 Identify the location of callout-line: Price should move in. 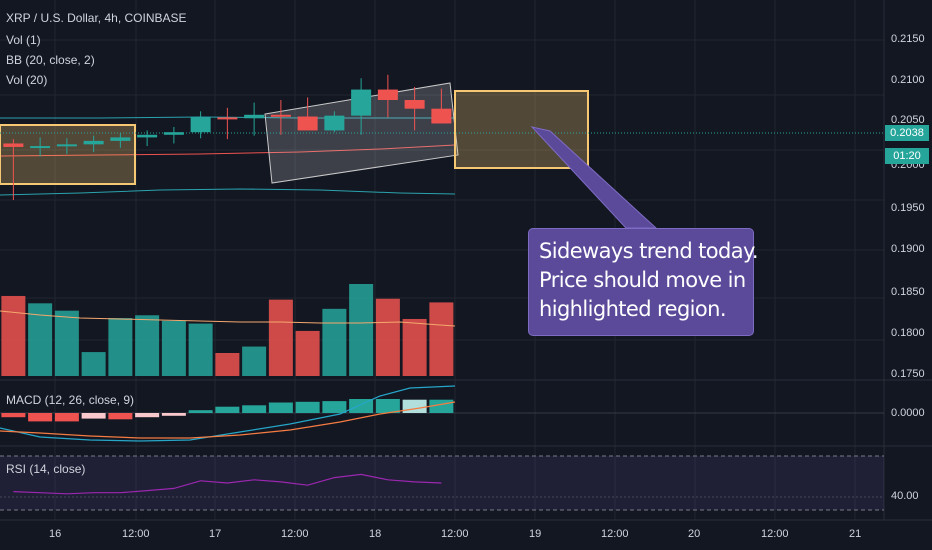
(642, 280).